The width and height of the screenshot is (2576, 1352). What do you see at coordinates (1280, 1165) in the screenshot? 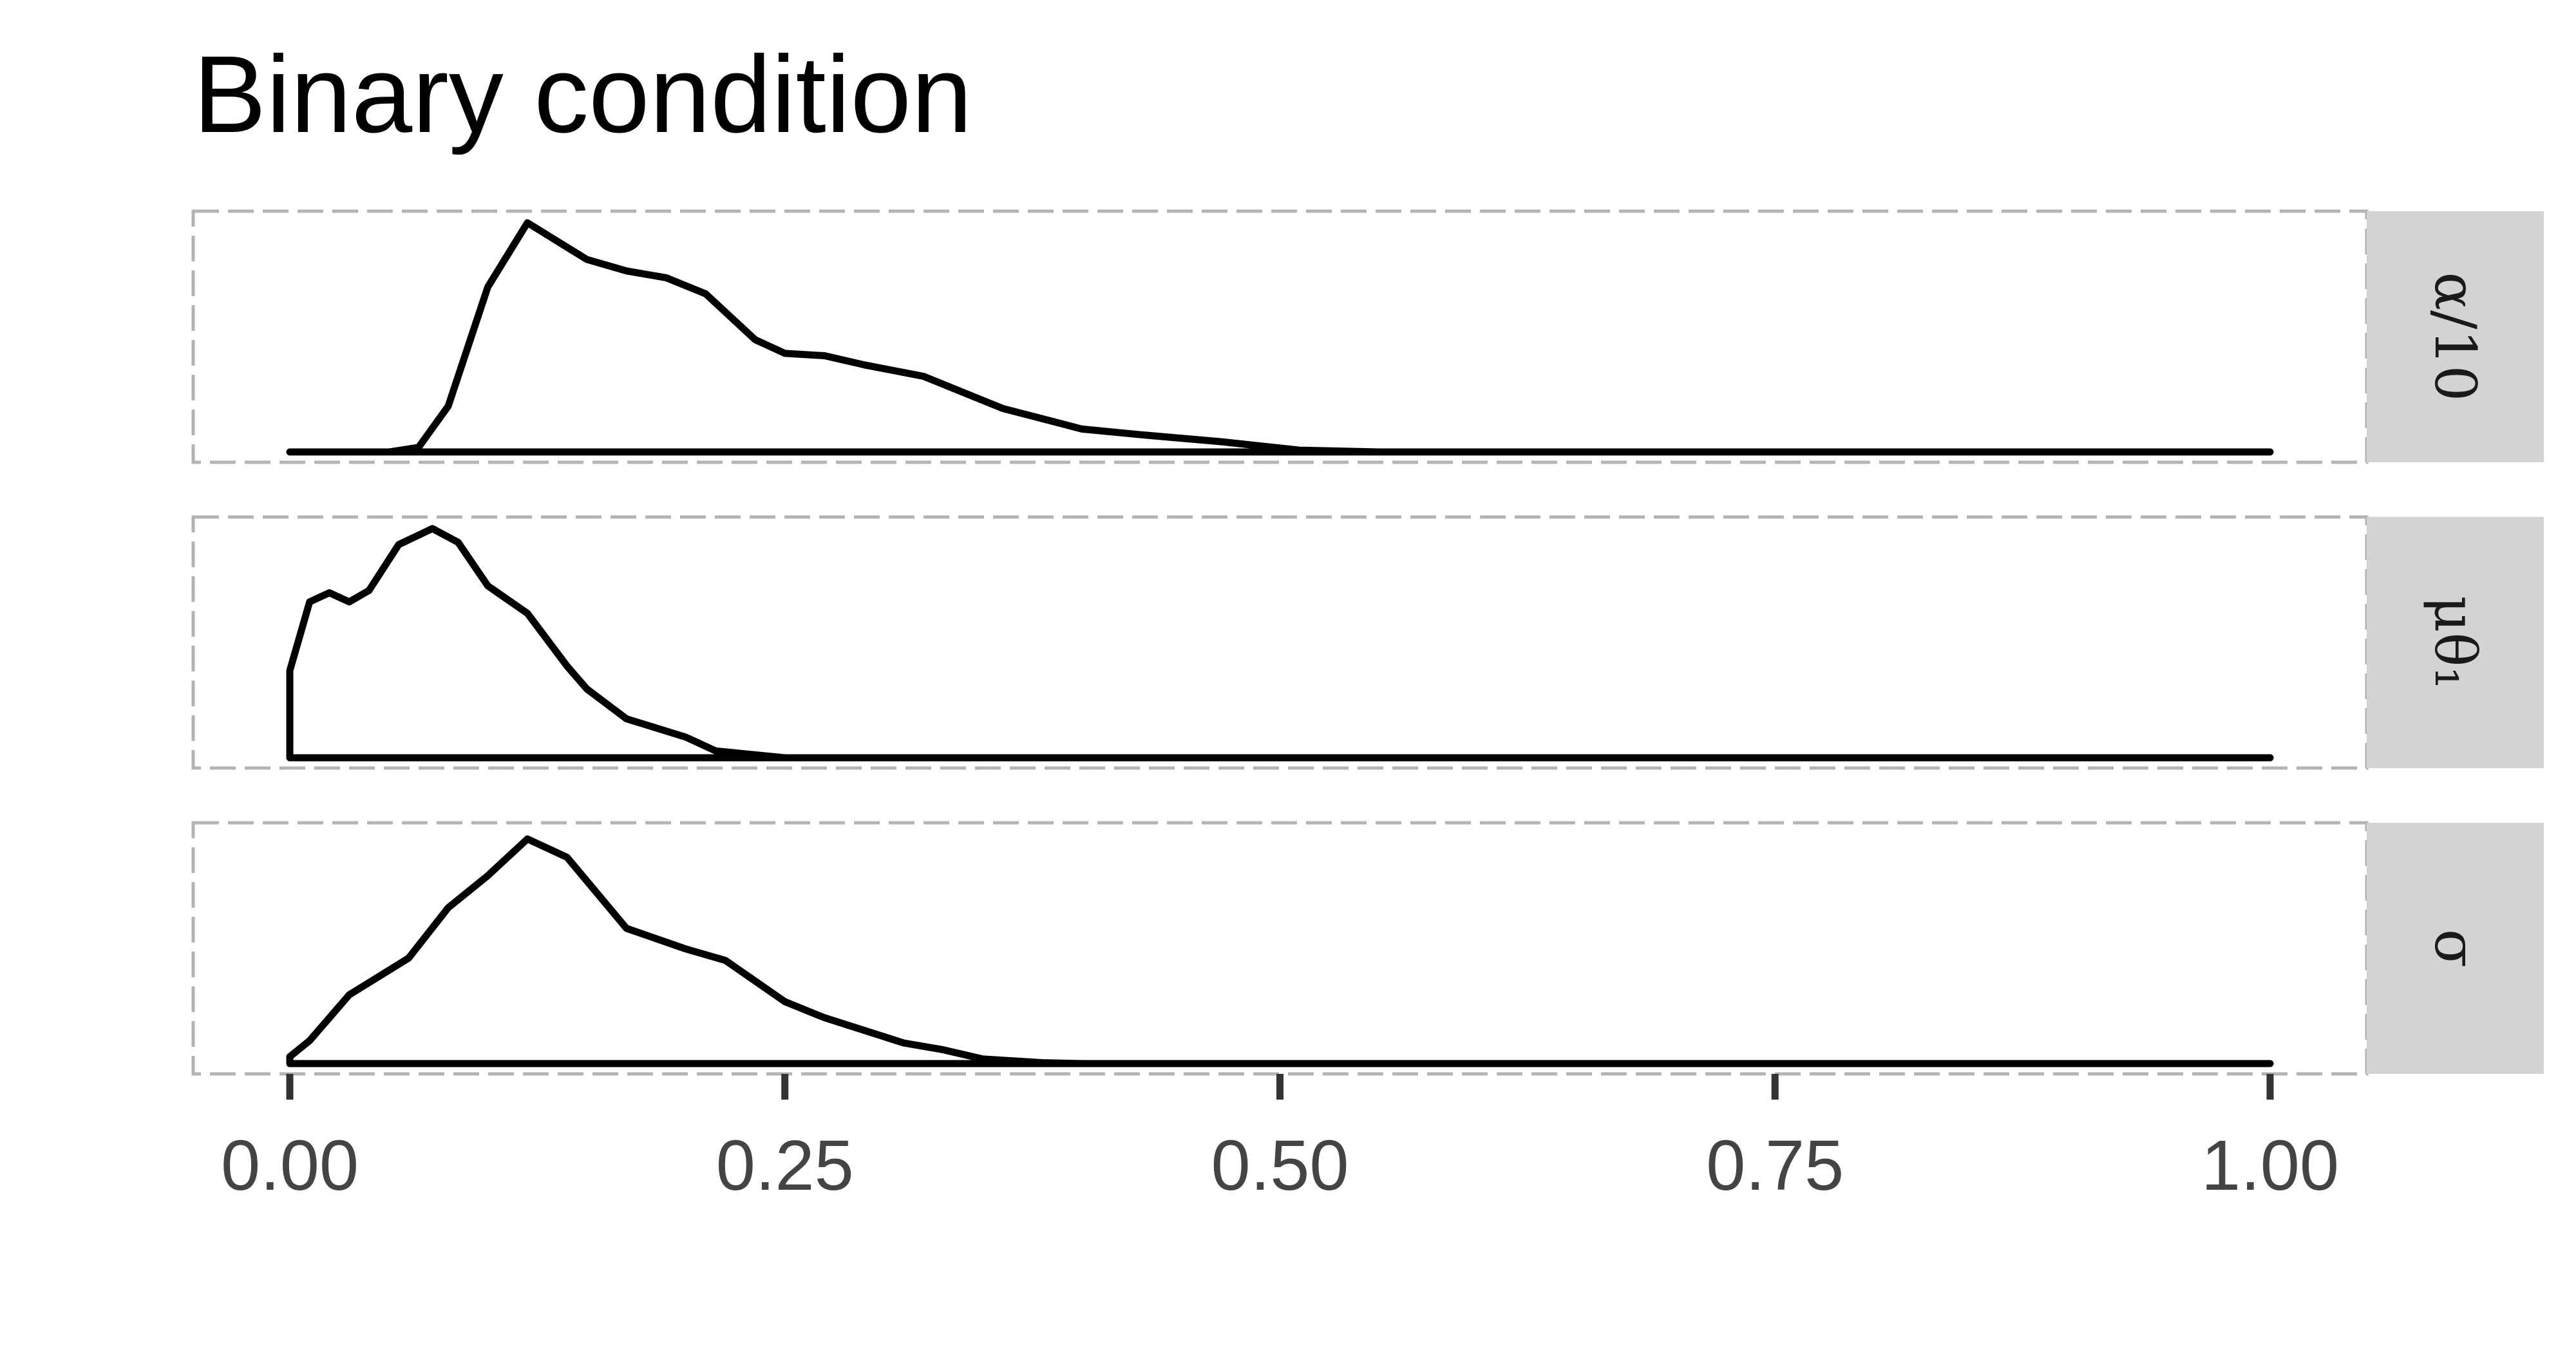
I see `x-tick-label: 0.50` at bounding box center [1280, 1165].